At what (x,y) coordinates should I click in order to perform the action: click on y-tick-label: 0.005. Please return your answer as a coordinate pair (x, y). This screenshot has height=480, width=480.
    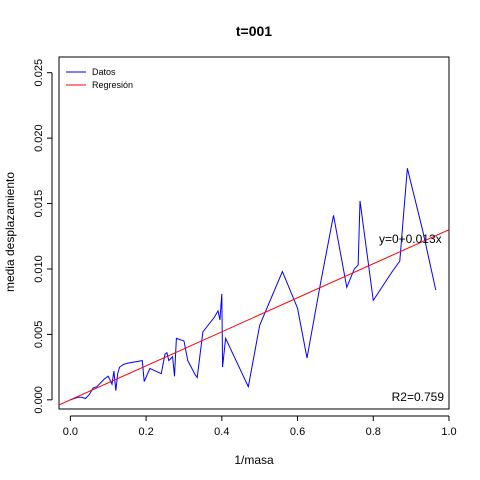
    Looking at the image, I should click on (39, 335).